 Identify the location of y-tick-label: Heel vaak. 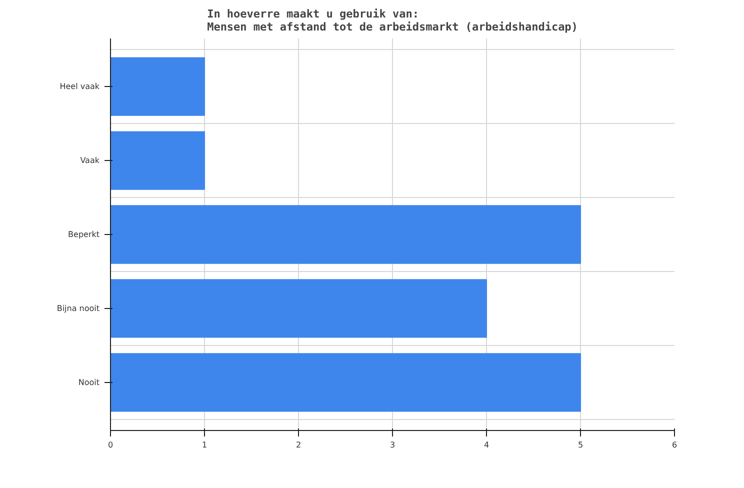
(80, 87).